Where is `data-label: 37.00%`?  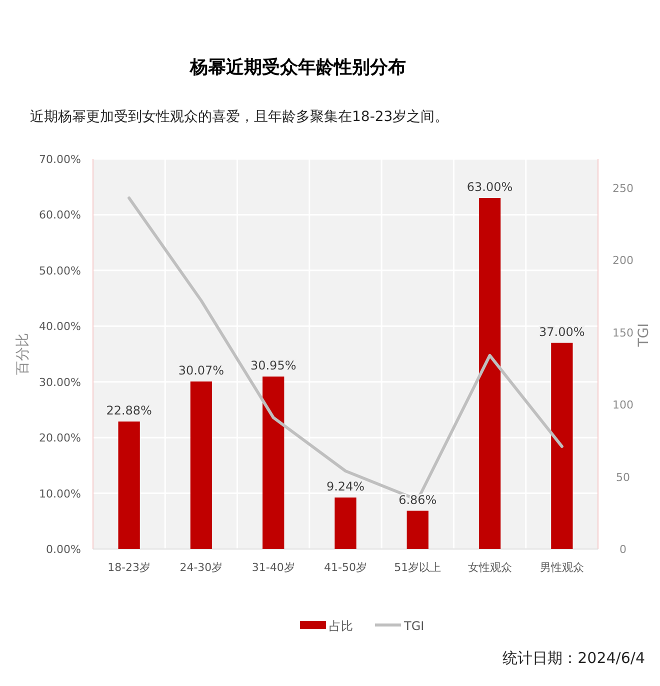 data-label: 37.00% is located at coordinates (562, 331).